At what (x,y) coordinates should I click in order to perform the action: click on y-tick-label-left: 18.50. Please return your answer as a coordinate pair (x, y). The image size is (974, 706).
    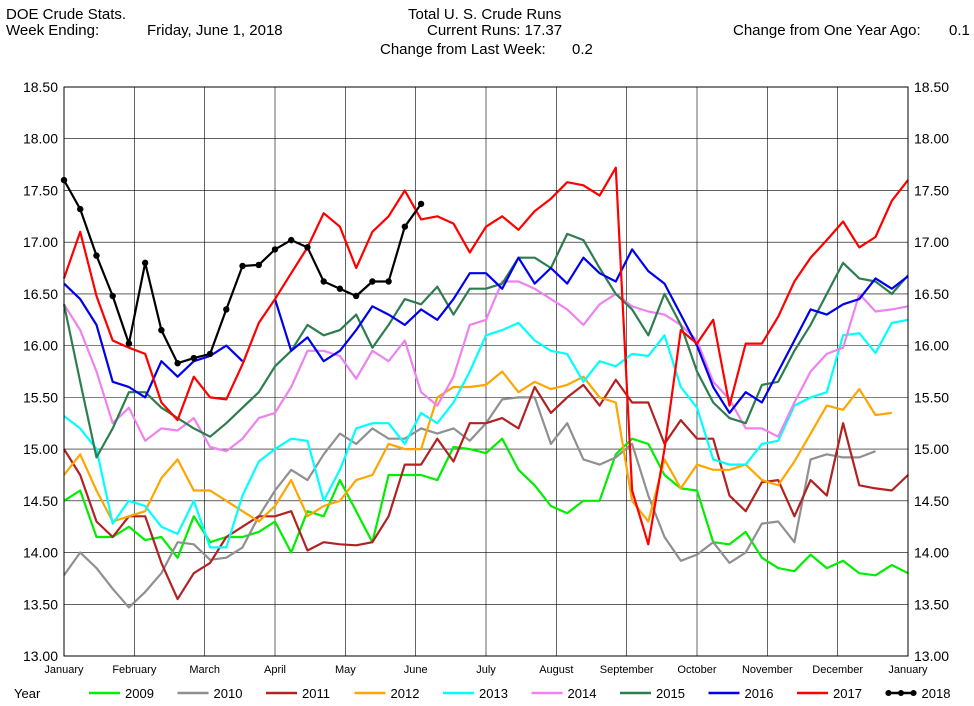
    Looking at the image, I should click on (40, 87).